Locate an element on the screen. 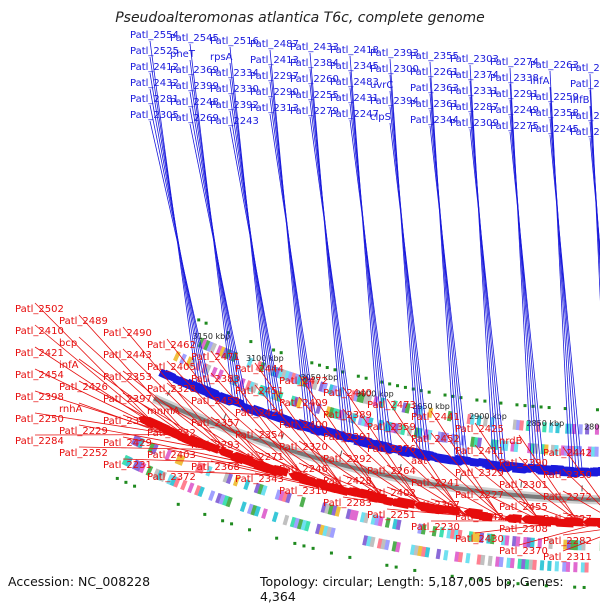 The image size is (600, 605). reverse-gene-label: Patl_2400 is located at coordinates (303, 425).